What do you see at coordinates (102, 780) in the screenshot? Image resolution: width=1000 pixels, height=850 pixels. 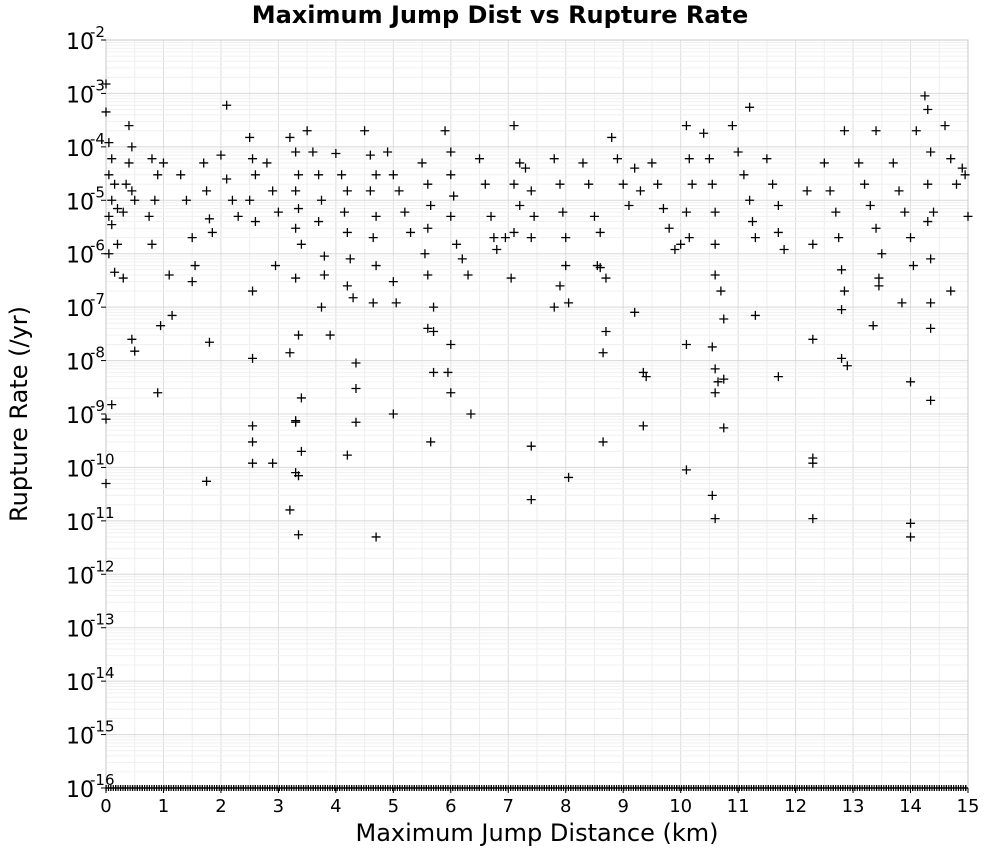 I see `y-tick-label-exponent: -16` at bounding box center [102, 780].